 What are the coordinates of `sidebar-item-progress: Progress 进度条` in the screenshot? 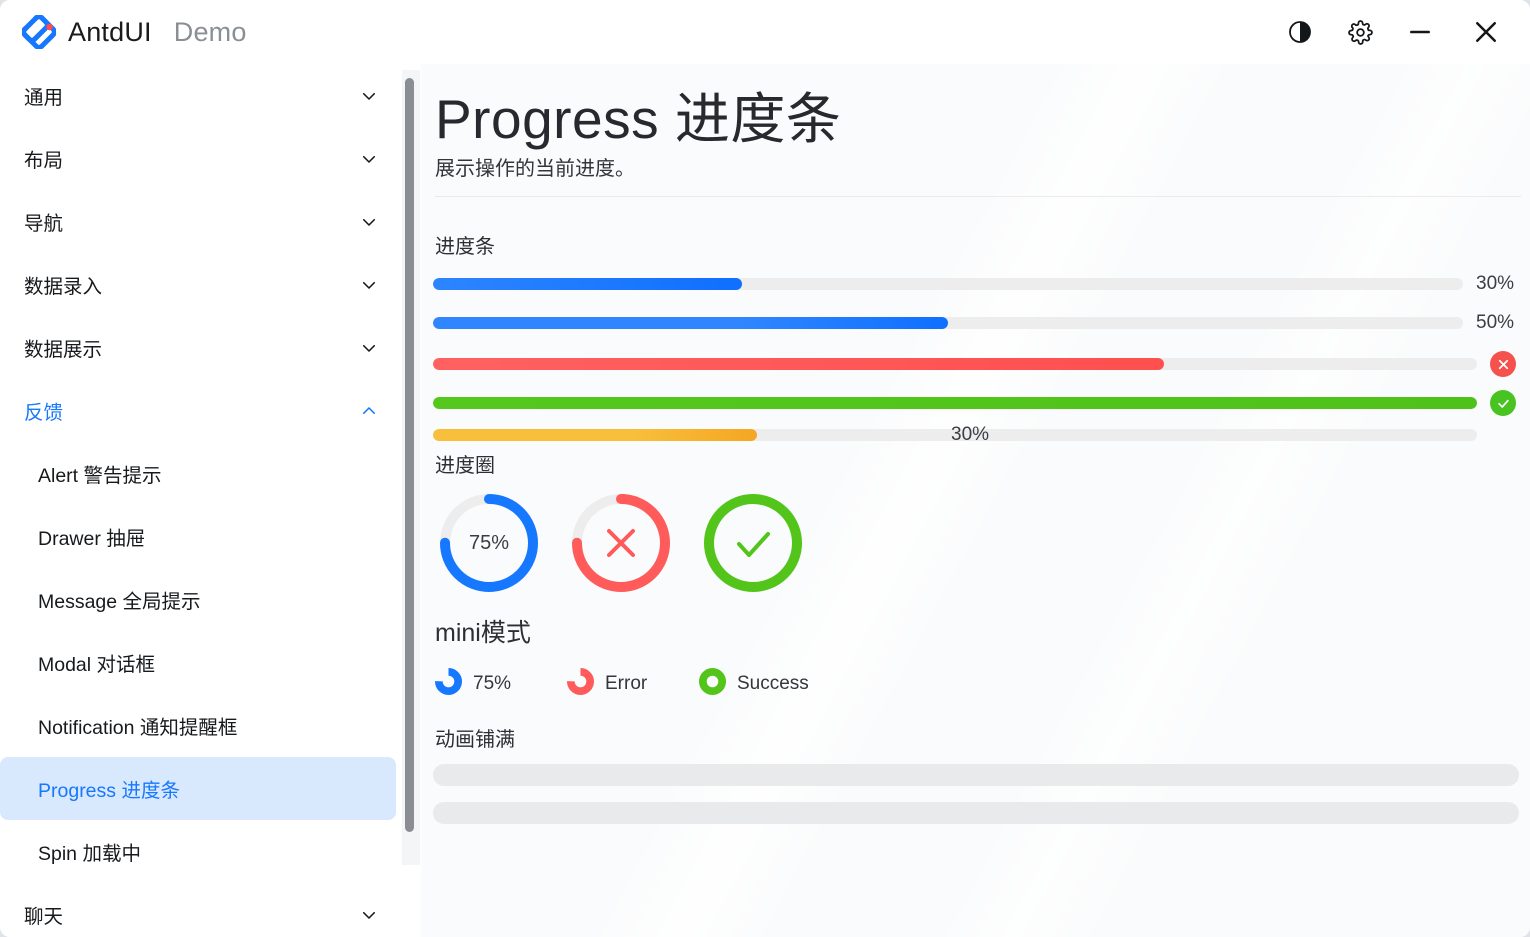 It's located at (198, 788).